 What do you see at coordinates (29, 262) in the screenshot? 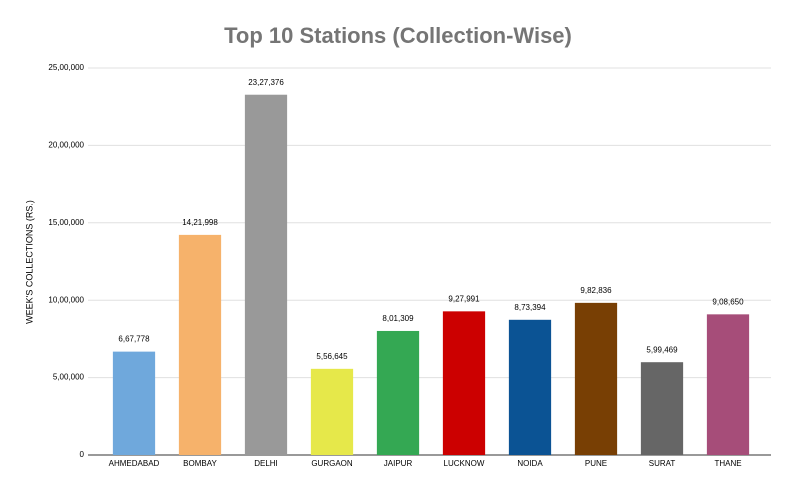
I see `y-axis-label: WEEK'S COLLECTIONS (RS.)` at bounding box center [29, 262].